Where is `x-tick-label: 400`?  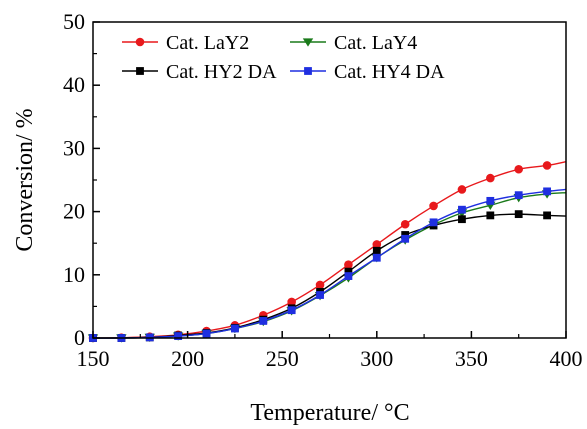
x-tick-label: 400 is located at coordinates (566, 358).